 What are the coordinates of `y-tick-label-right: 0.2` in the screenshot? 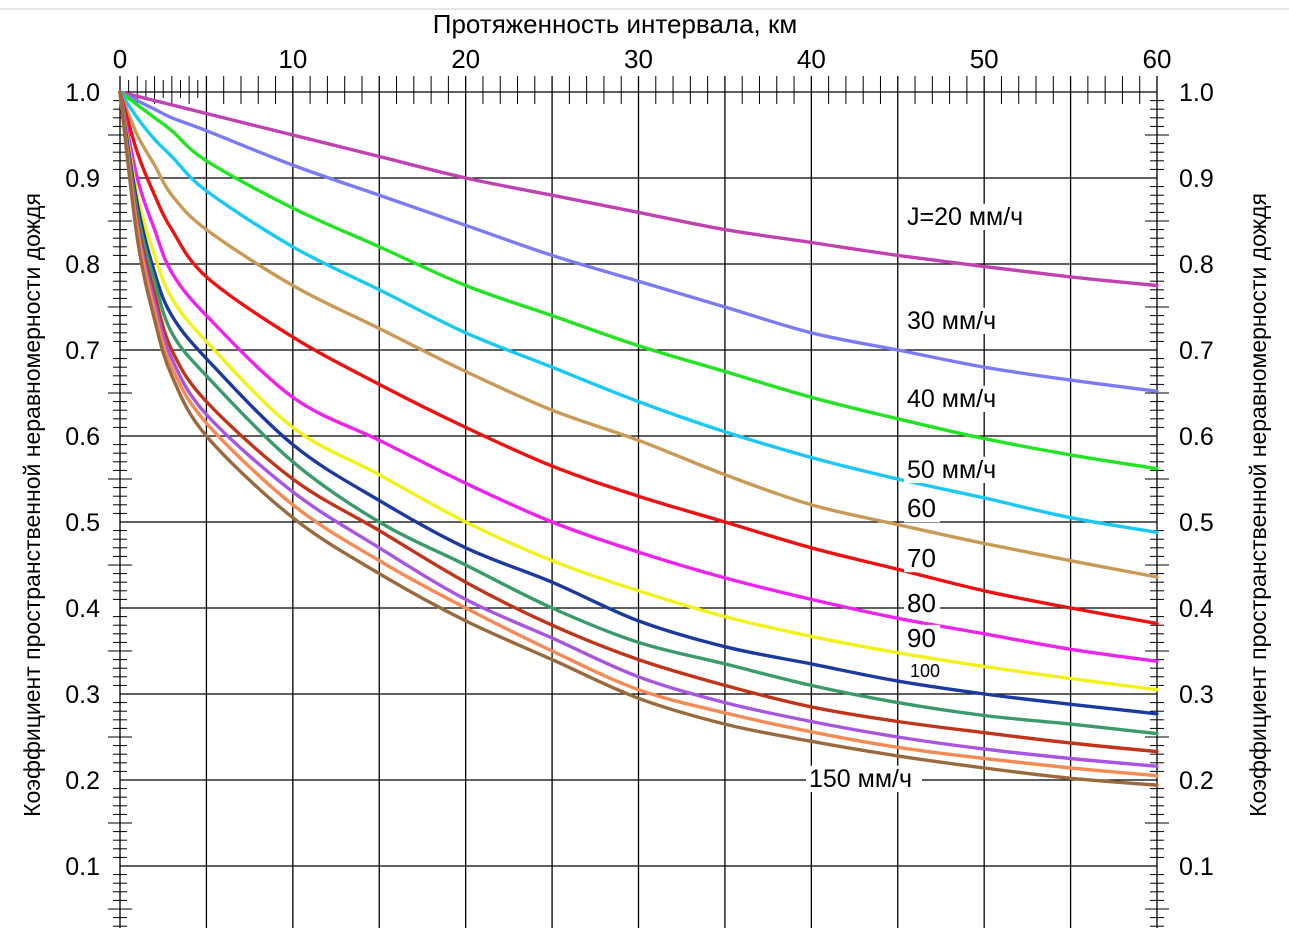 It's located at (1196, 781).